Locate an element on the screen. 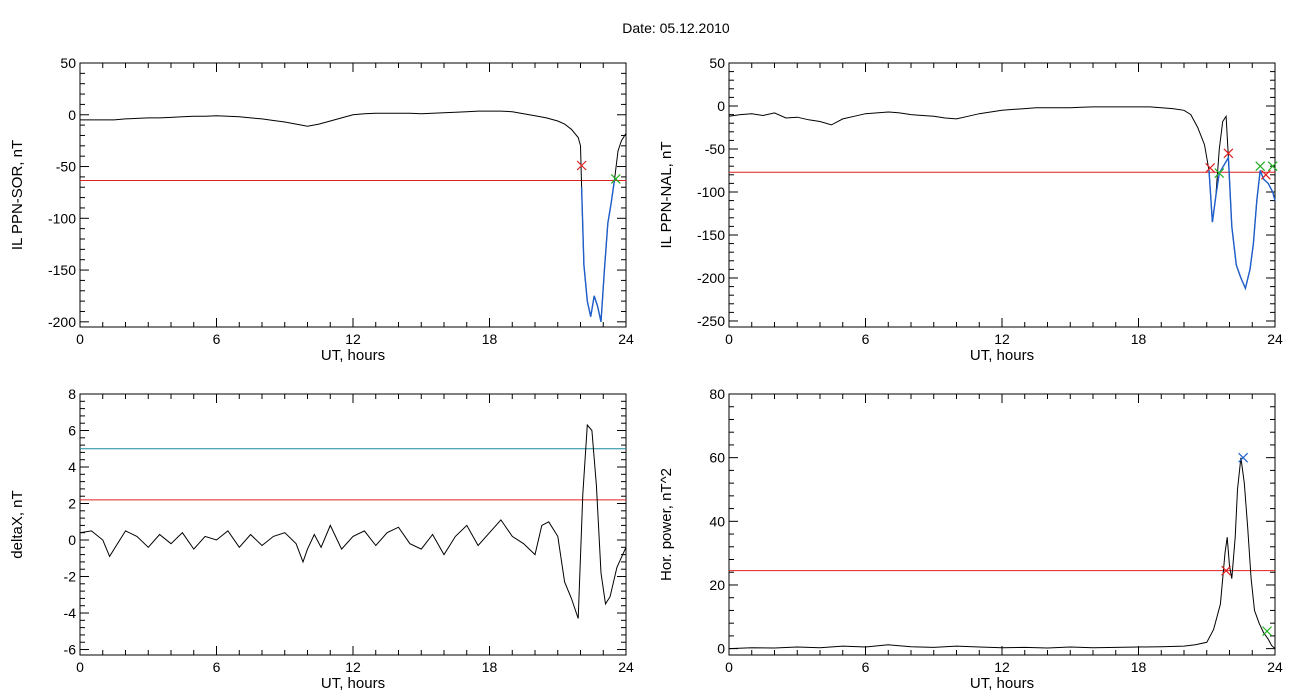 The height and width of the screenshot is (700, 1300). y-tick-label: 2 is located at coordinates (72, 504).